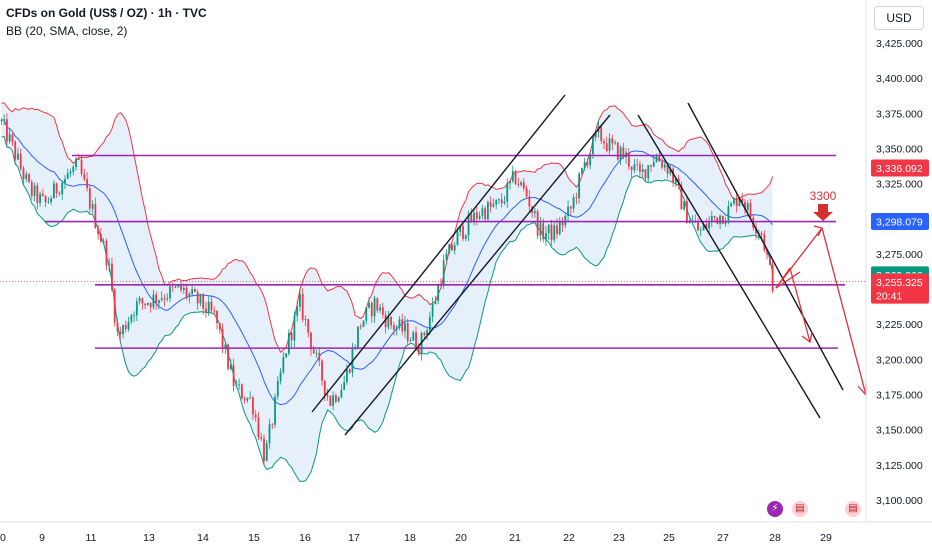 This screenshot has height=550, width=932. Describe the element at coordinates (899, 150) in the screenshot. I see `y-tick-label: 3,350.000` at that location.